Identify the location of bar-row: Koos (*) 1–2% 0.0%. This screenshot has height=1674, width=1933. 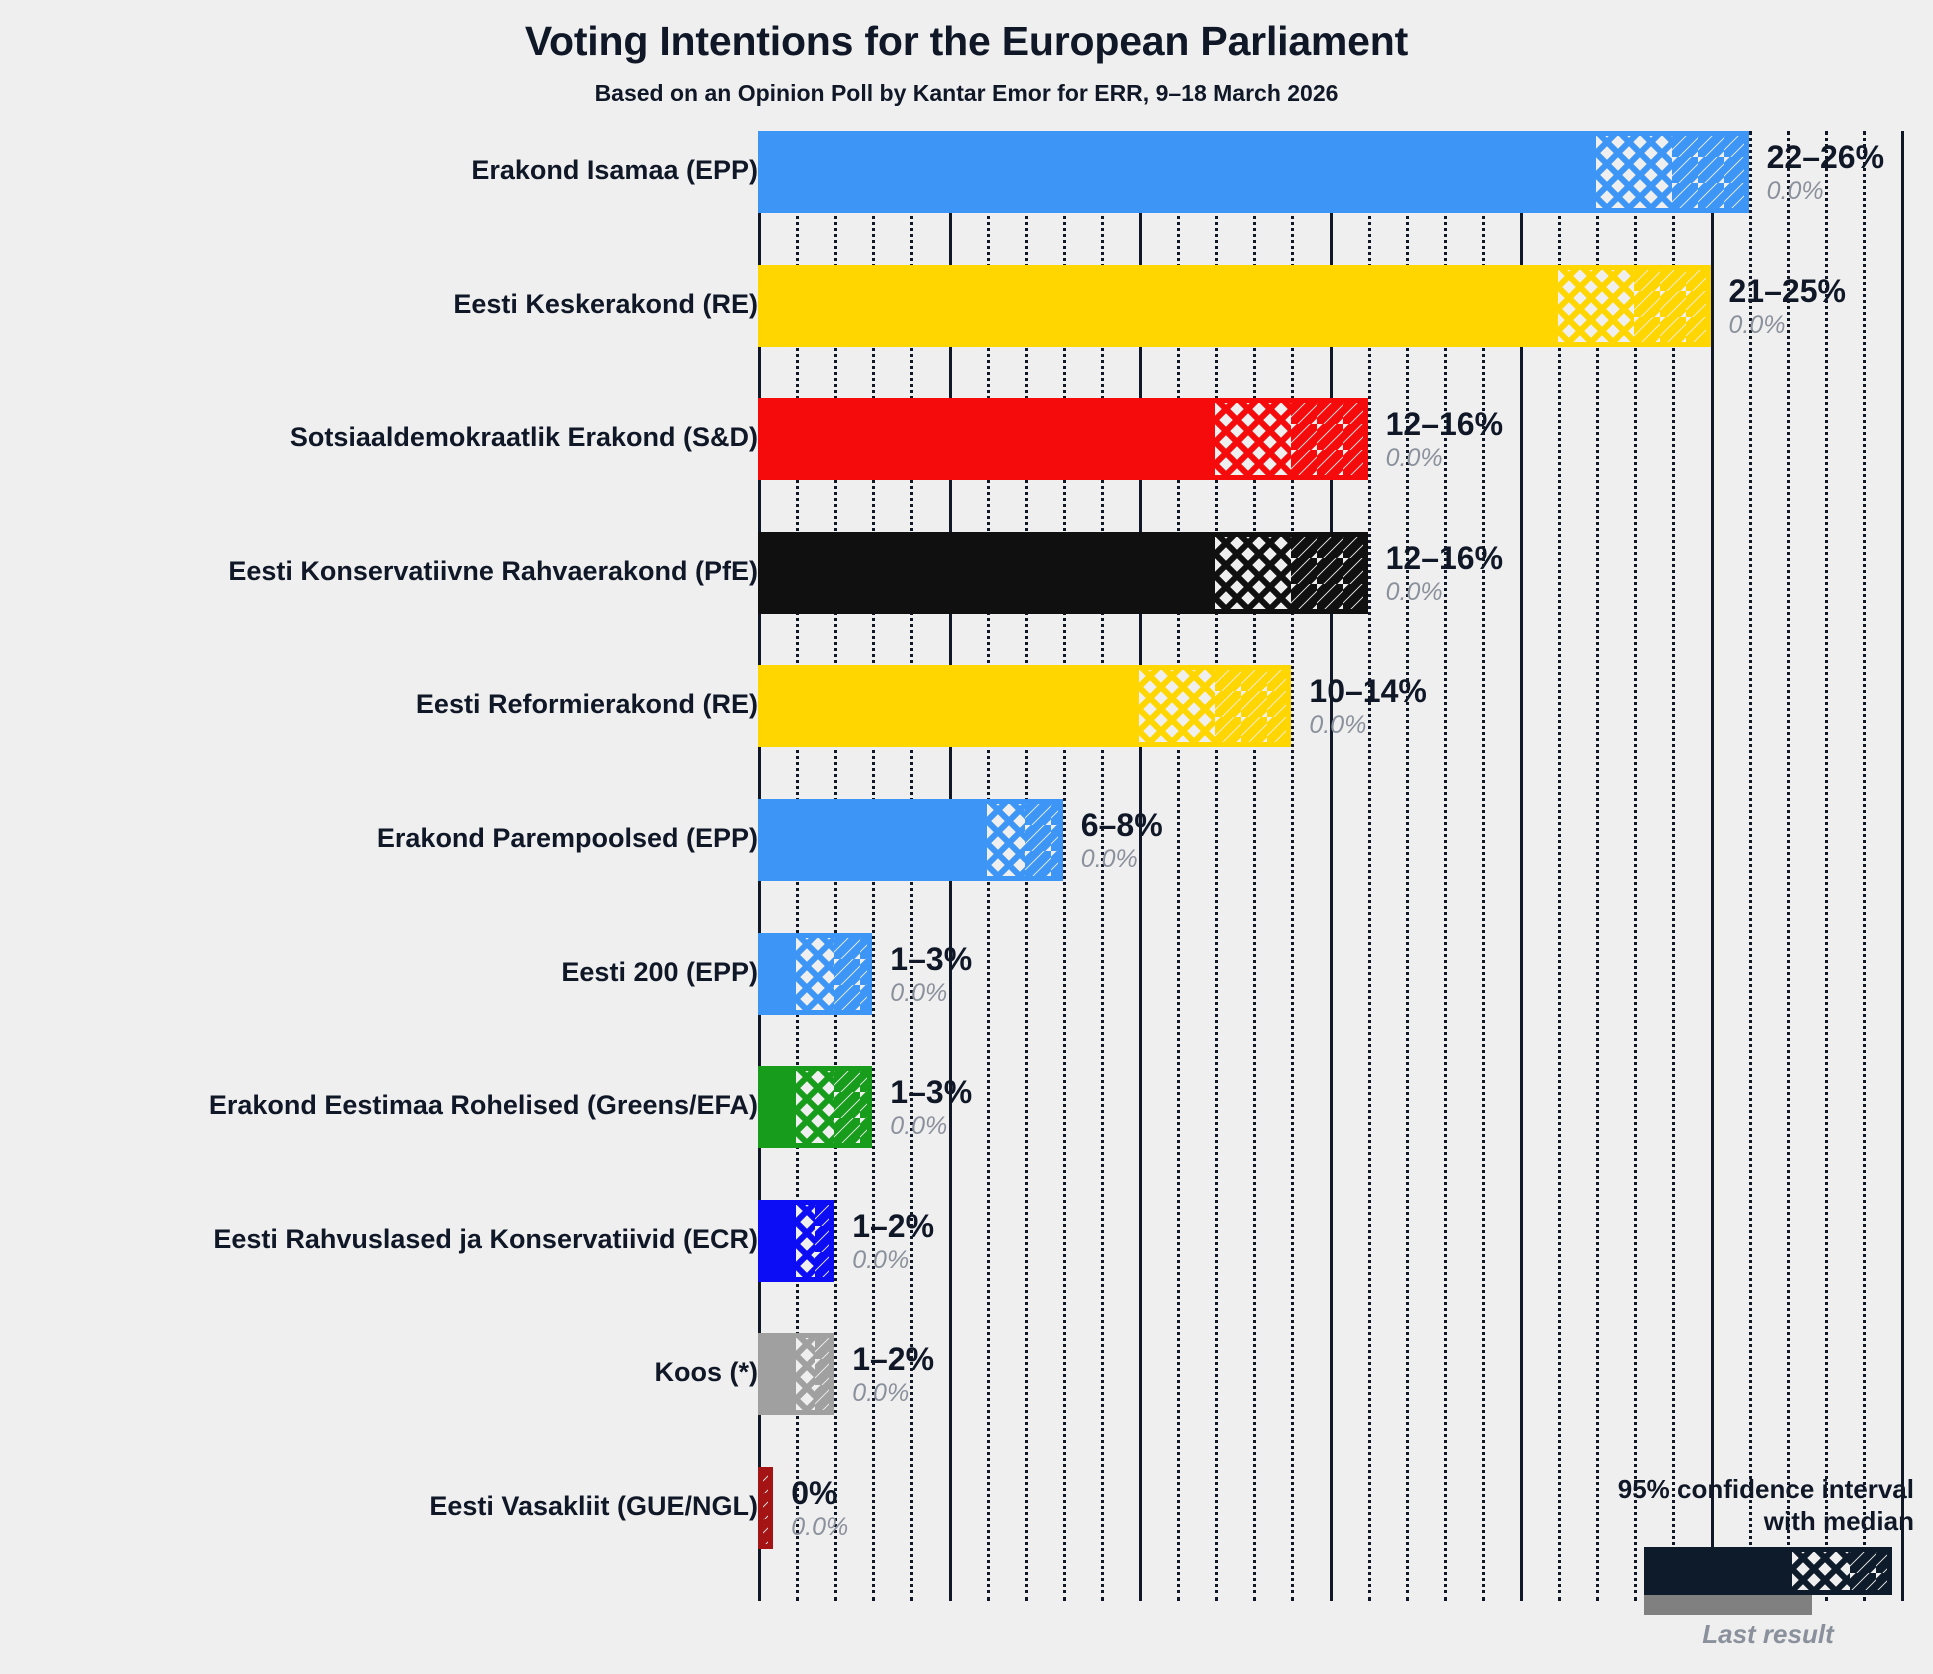
(966, 1374).